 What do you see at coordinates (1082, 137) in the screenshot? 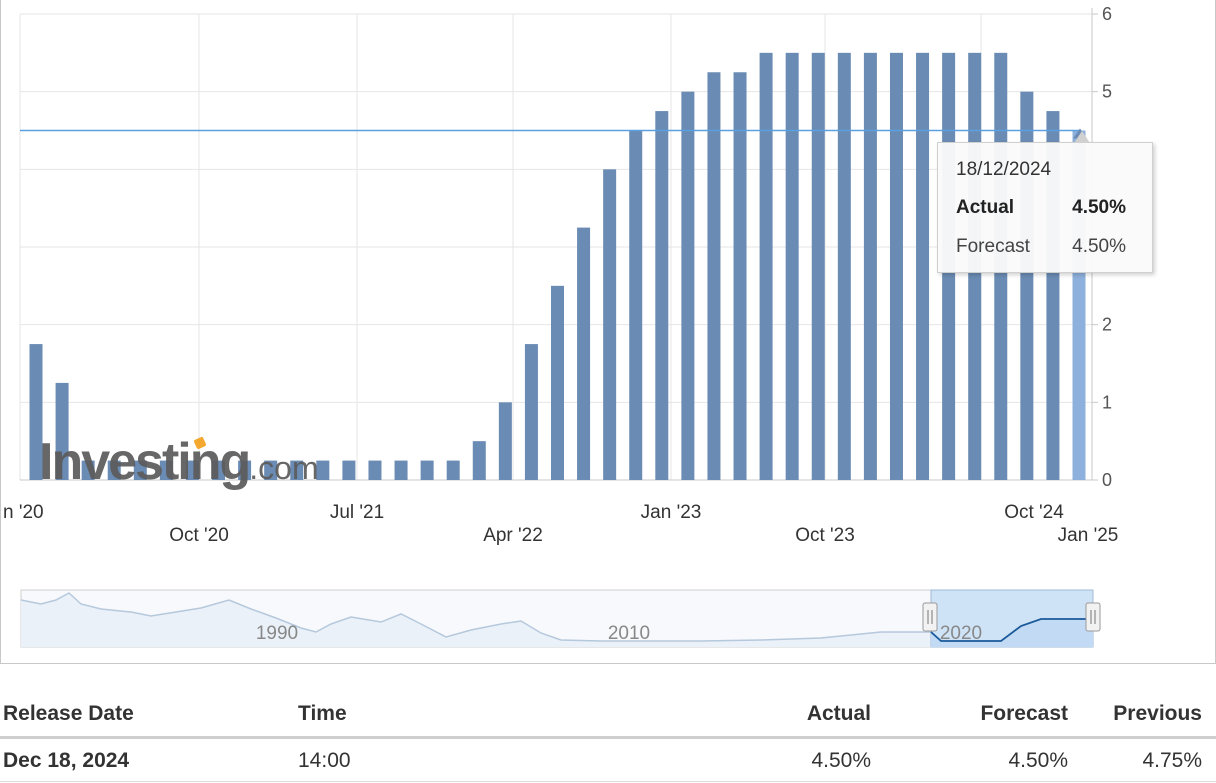
I see `tooltip-arrow-icon` at bounding box center [1082, 137].